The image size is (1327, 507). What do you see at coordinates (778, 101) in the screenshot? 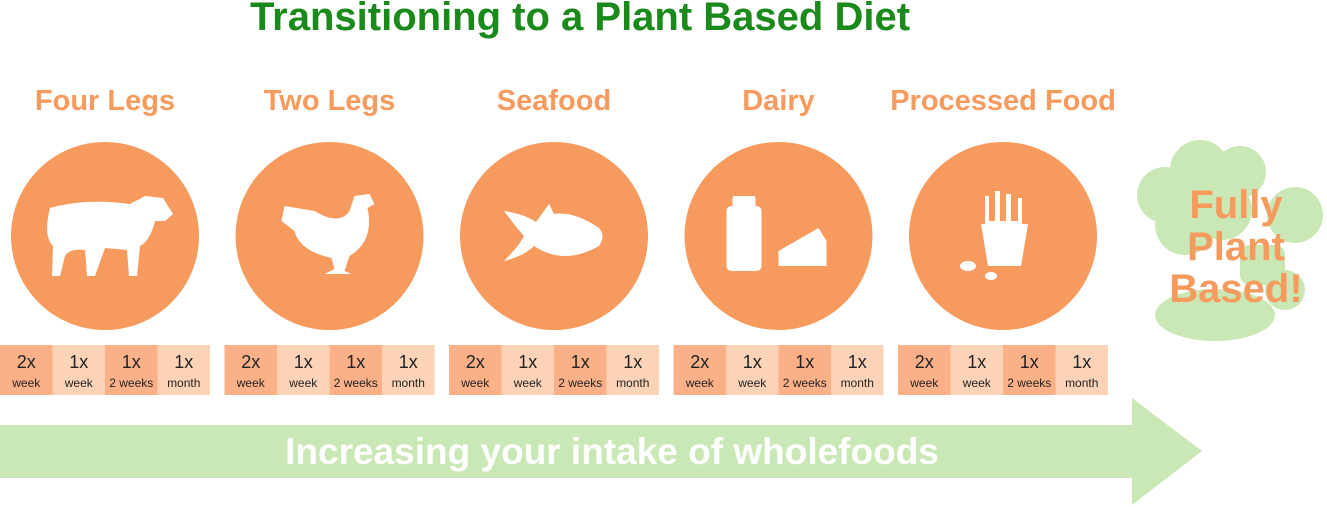
I see `stage-label: Dairy` at bounding box center [778, 101].